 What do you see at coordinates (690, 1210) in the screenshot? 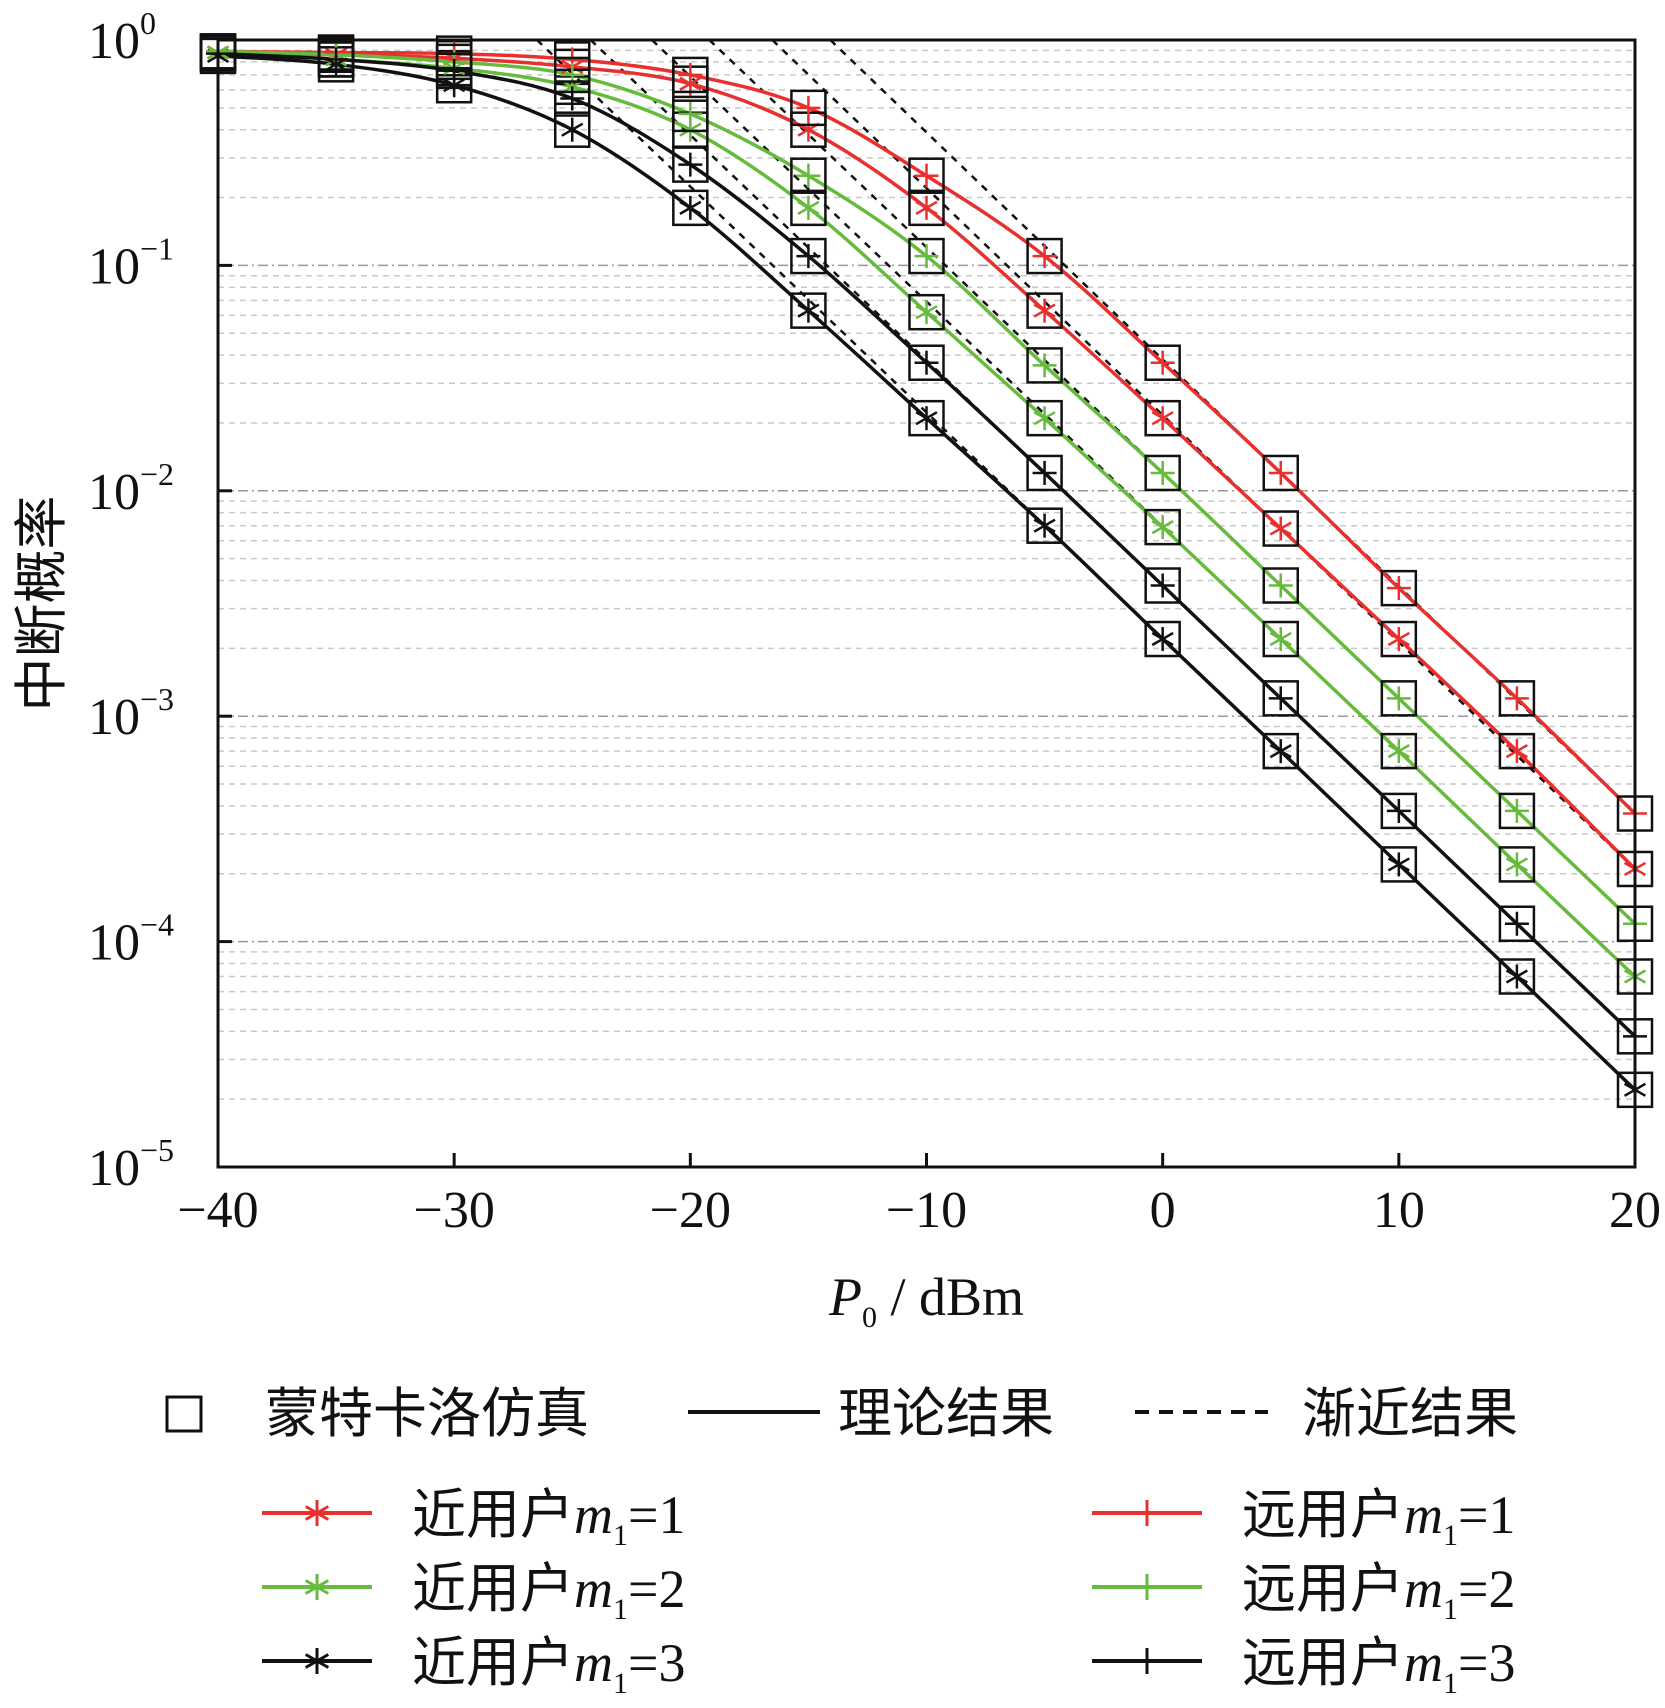
I see `x-tick-label: −20` at bounding box center [690, 1210].